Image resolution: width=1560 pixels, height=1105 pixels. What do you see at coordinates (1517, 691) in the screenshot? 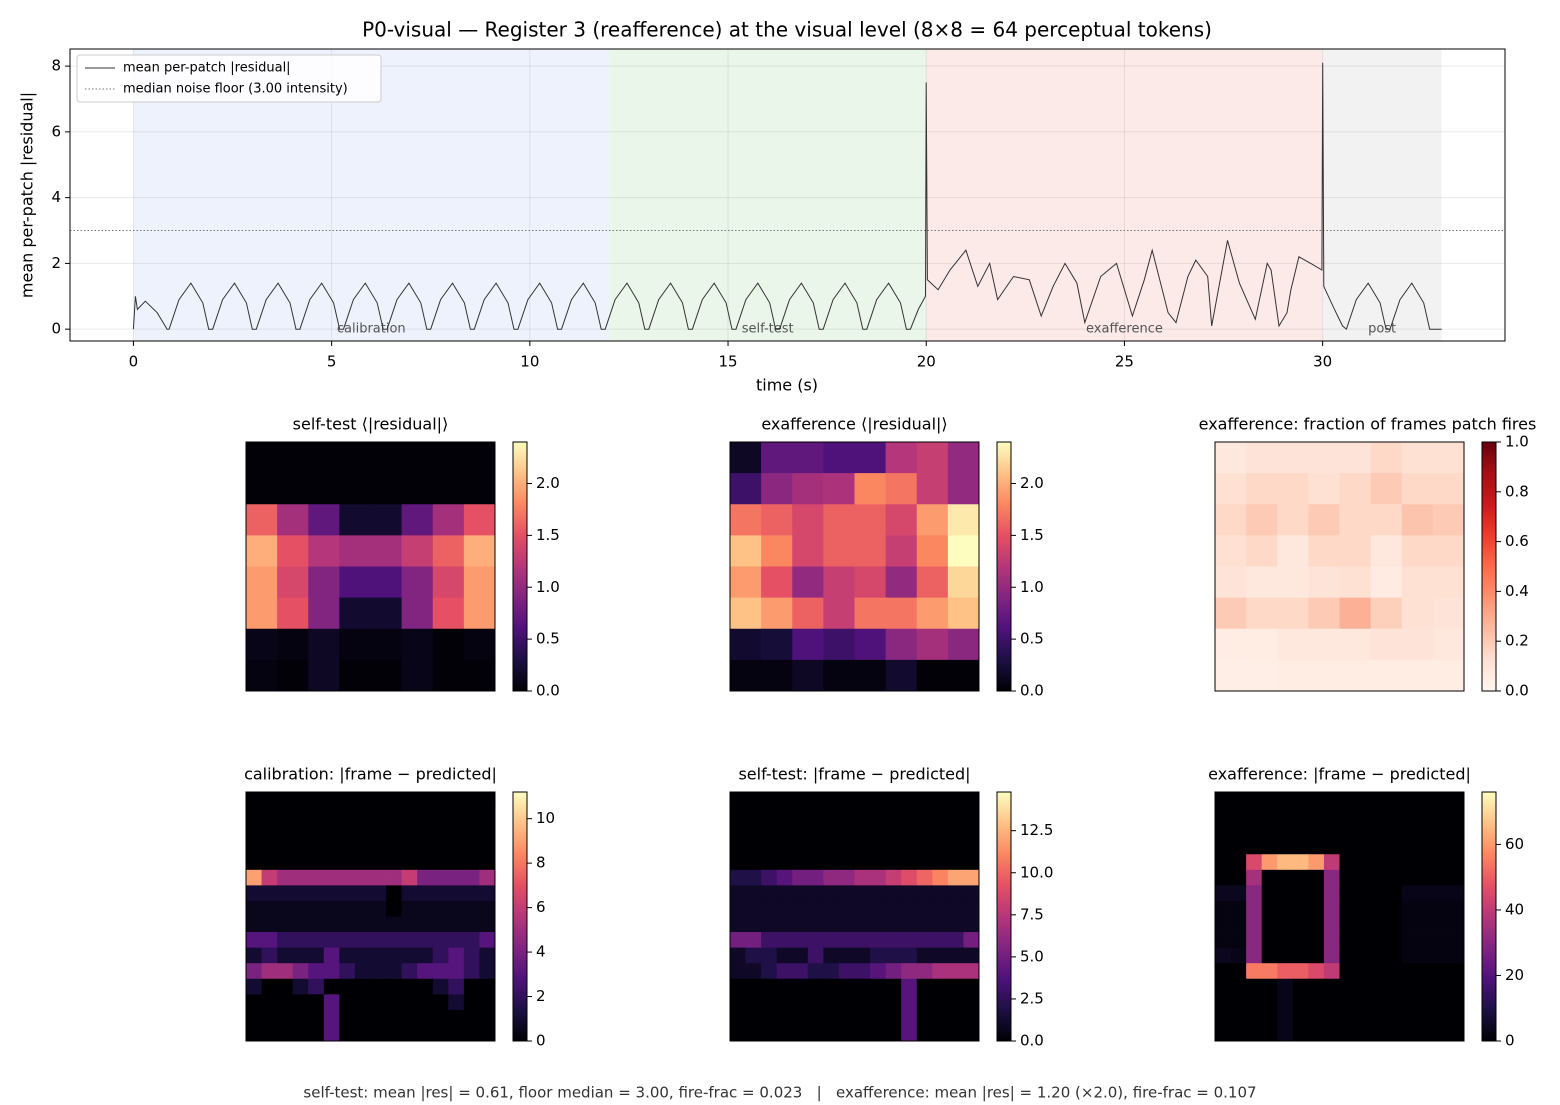
I see `colorbar-tick-label: 0.0` at bounding box center [1517, 691].